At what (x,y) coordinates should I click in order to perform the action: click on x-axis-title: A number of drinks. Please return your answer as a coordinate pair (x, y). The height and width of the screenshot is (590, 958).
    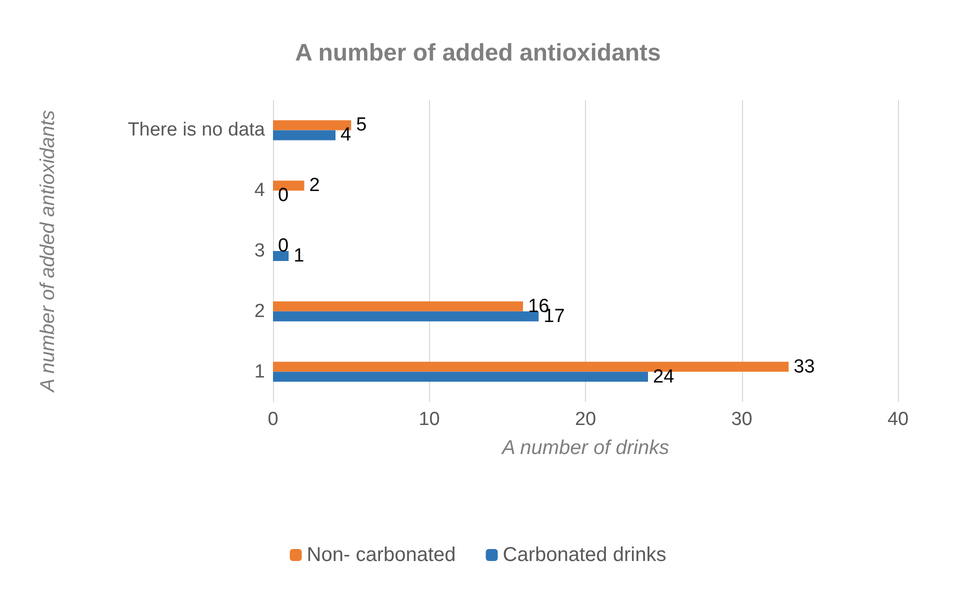
    Looking at the image, I should click on (585, 448).